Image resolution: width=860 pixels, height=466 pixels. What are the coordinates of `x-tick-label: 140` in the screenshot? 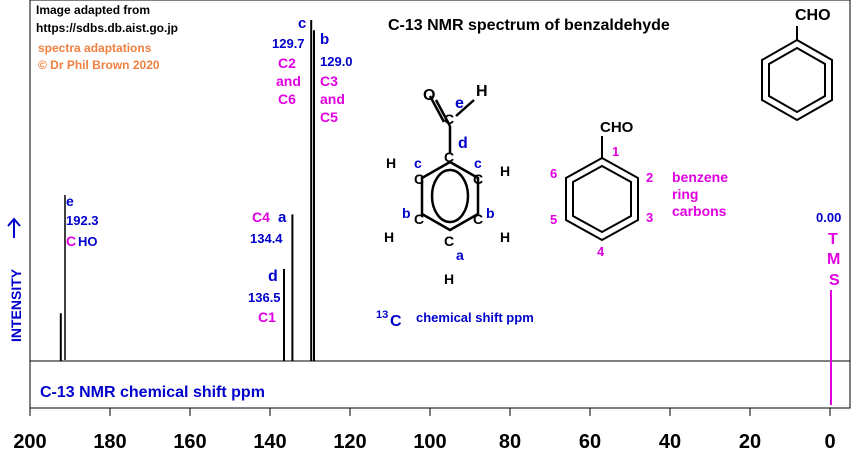 It's located at (269, 442).